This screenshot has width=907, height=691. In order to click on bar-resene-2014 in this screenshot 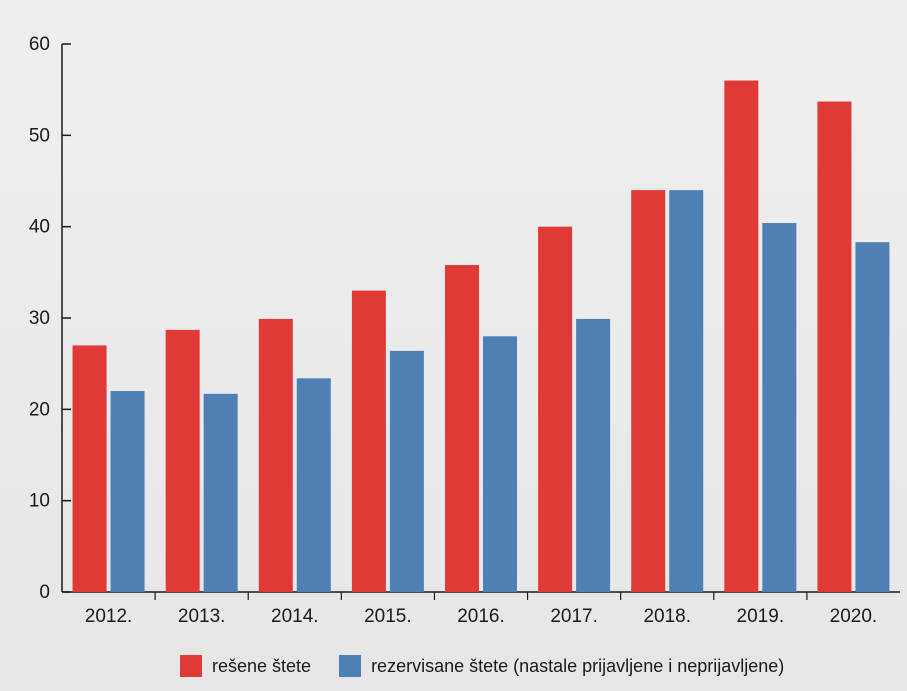, I will do `click(275, 455)`.